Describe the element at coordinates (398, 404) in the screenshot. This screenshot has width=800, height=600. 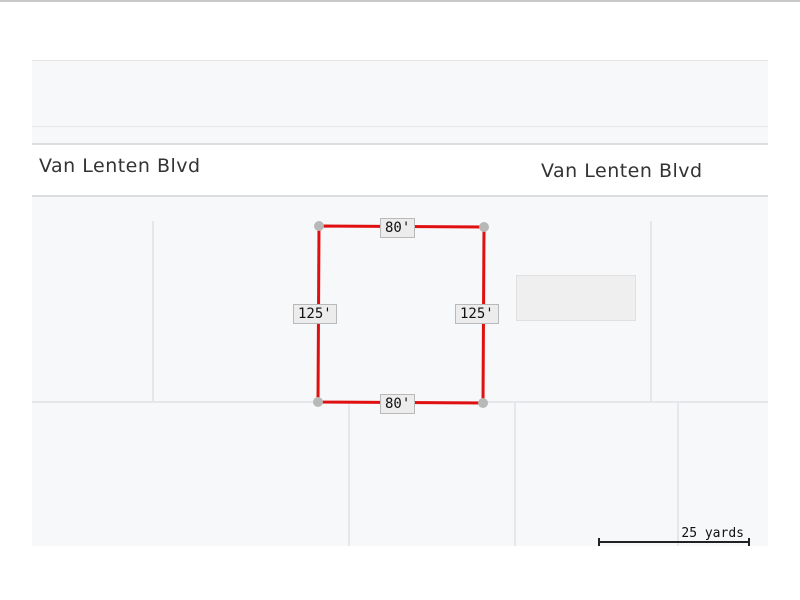
I see `dimension-bottom: 80'` at that location.